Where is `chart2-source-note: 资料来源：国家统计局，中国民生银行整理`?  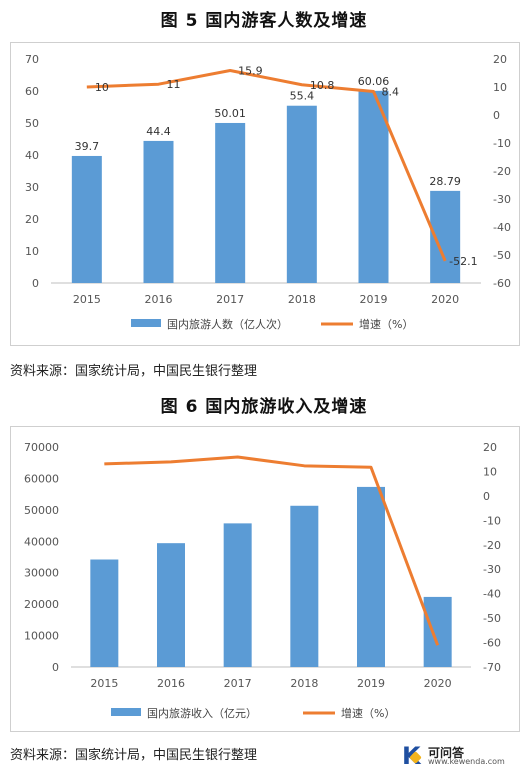 chart2-source-note: 资料来源：国家统计局，中国民生银行整理 is located at coordinates (134, 755).